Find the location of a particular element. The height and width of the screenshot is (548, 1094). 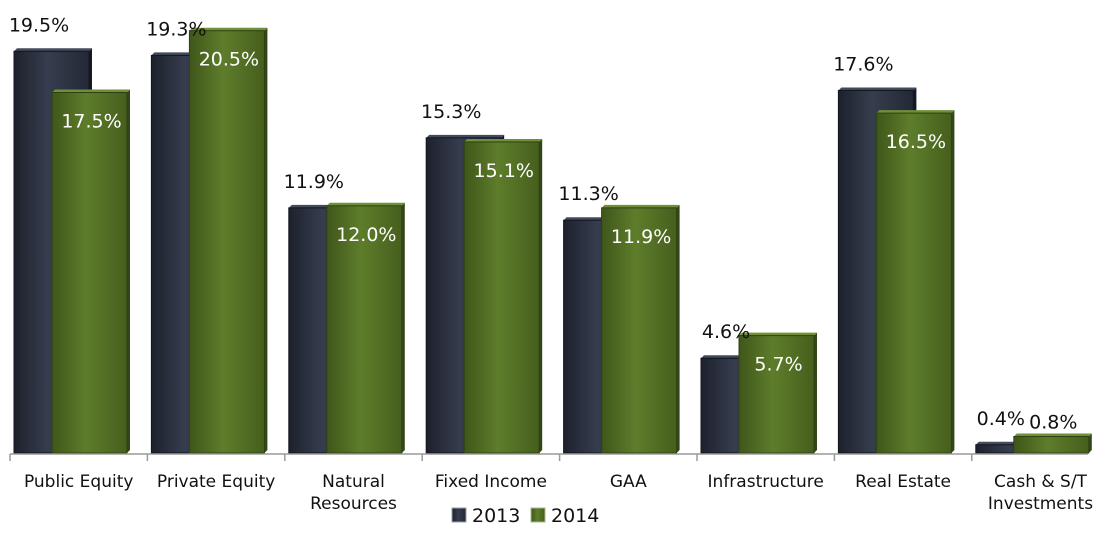

value-label-2013-infrastructure: 4.6% is located at coordinates (726, 332).